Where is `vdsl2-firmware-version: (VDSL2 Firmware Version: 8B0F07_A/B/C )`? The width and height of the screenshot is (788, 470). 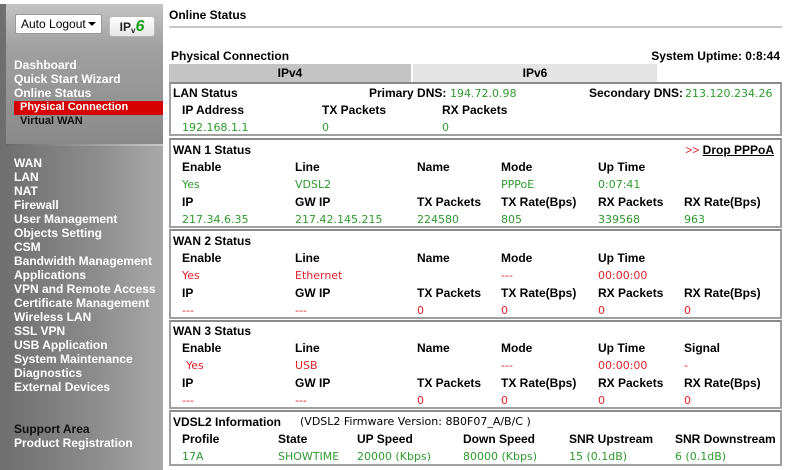
vdsl2-firmware-version: (VDSL2 Firmware Version: 8B0F07_A/B/C ) is located at coordinates (415, 421).